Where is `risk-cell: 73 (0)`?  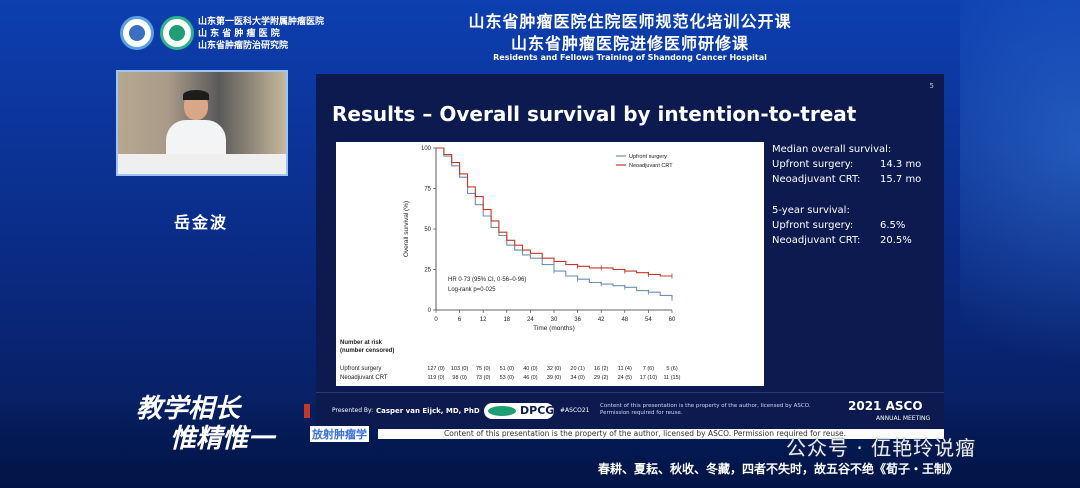
risk-cell: 73 (0) is located at coordinates (483, 378).